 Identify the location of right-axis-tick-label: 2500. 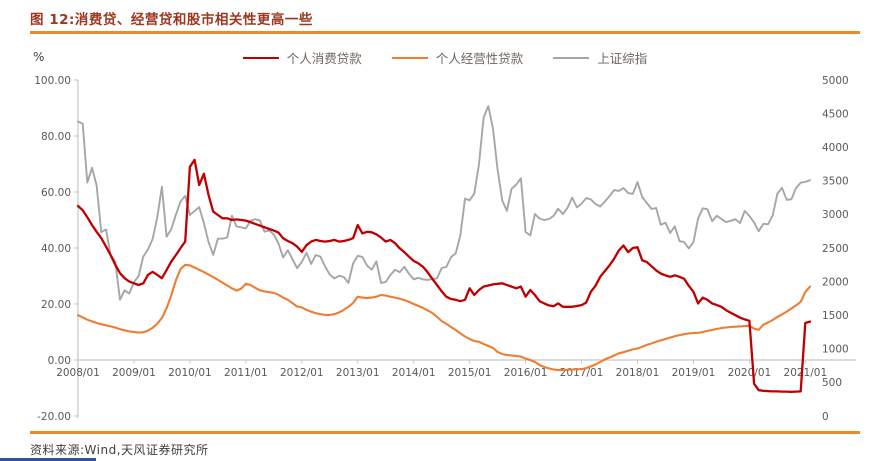
(835, 249).